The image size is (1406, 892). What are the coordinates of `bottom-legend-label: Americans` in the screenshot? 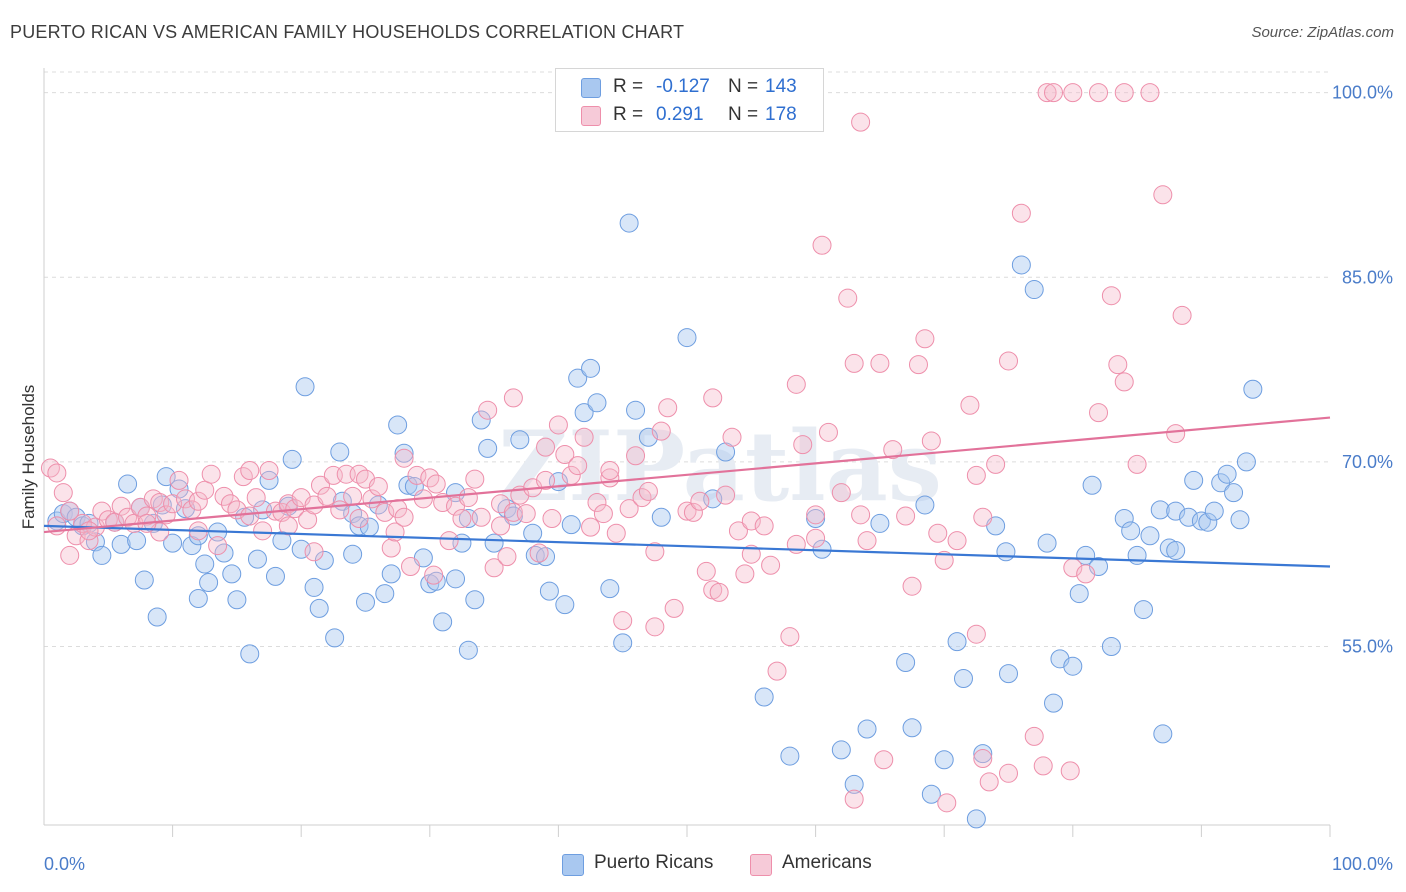 It's located at (827, 862).